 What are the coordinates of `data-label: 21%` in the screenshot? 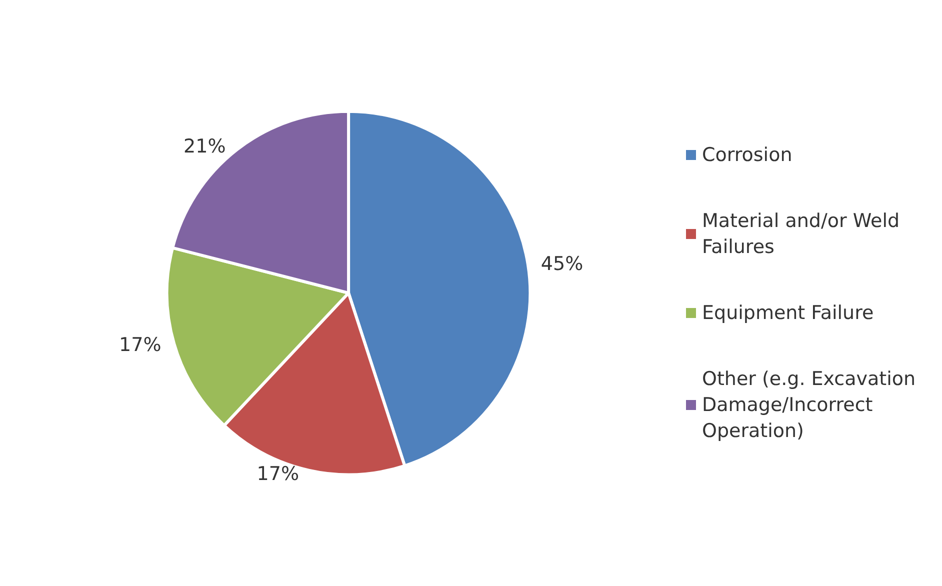 It's located at (205, 146).